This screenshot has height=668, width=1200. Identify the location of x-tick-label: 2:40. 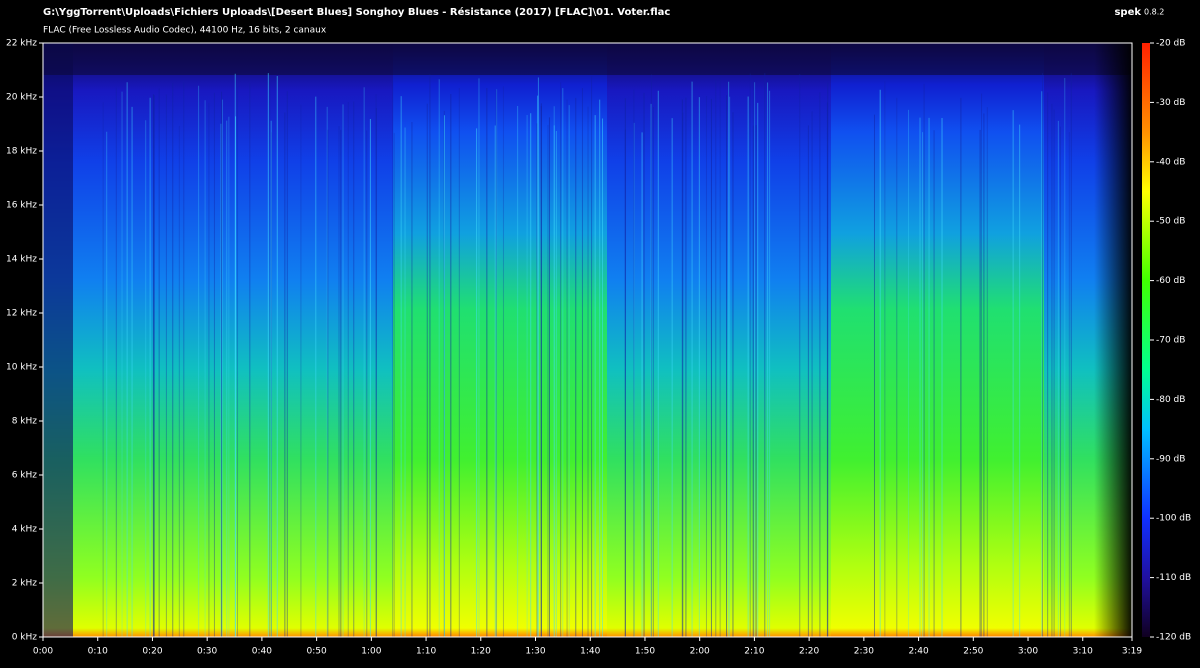
(918, 652).